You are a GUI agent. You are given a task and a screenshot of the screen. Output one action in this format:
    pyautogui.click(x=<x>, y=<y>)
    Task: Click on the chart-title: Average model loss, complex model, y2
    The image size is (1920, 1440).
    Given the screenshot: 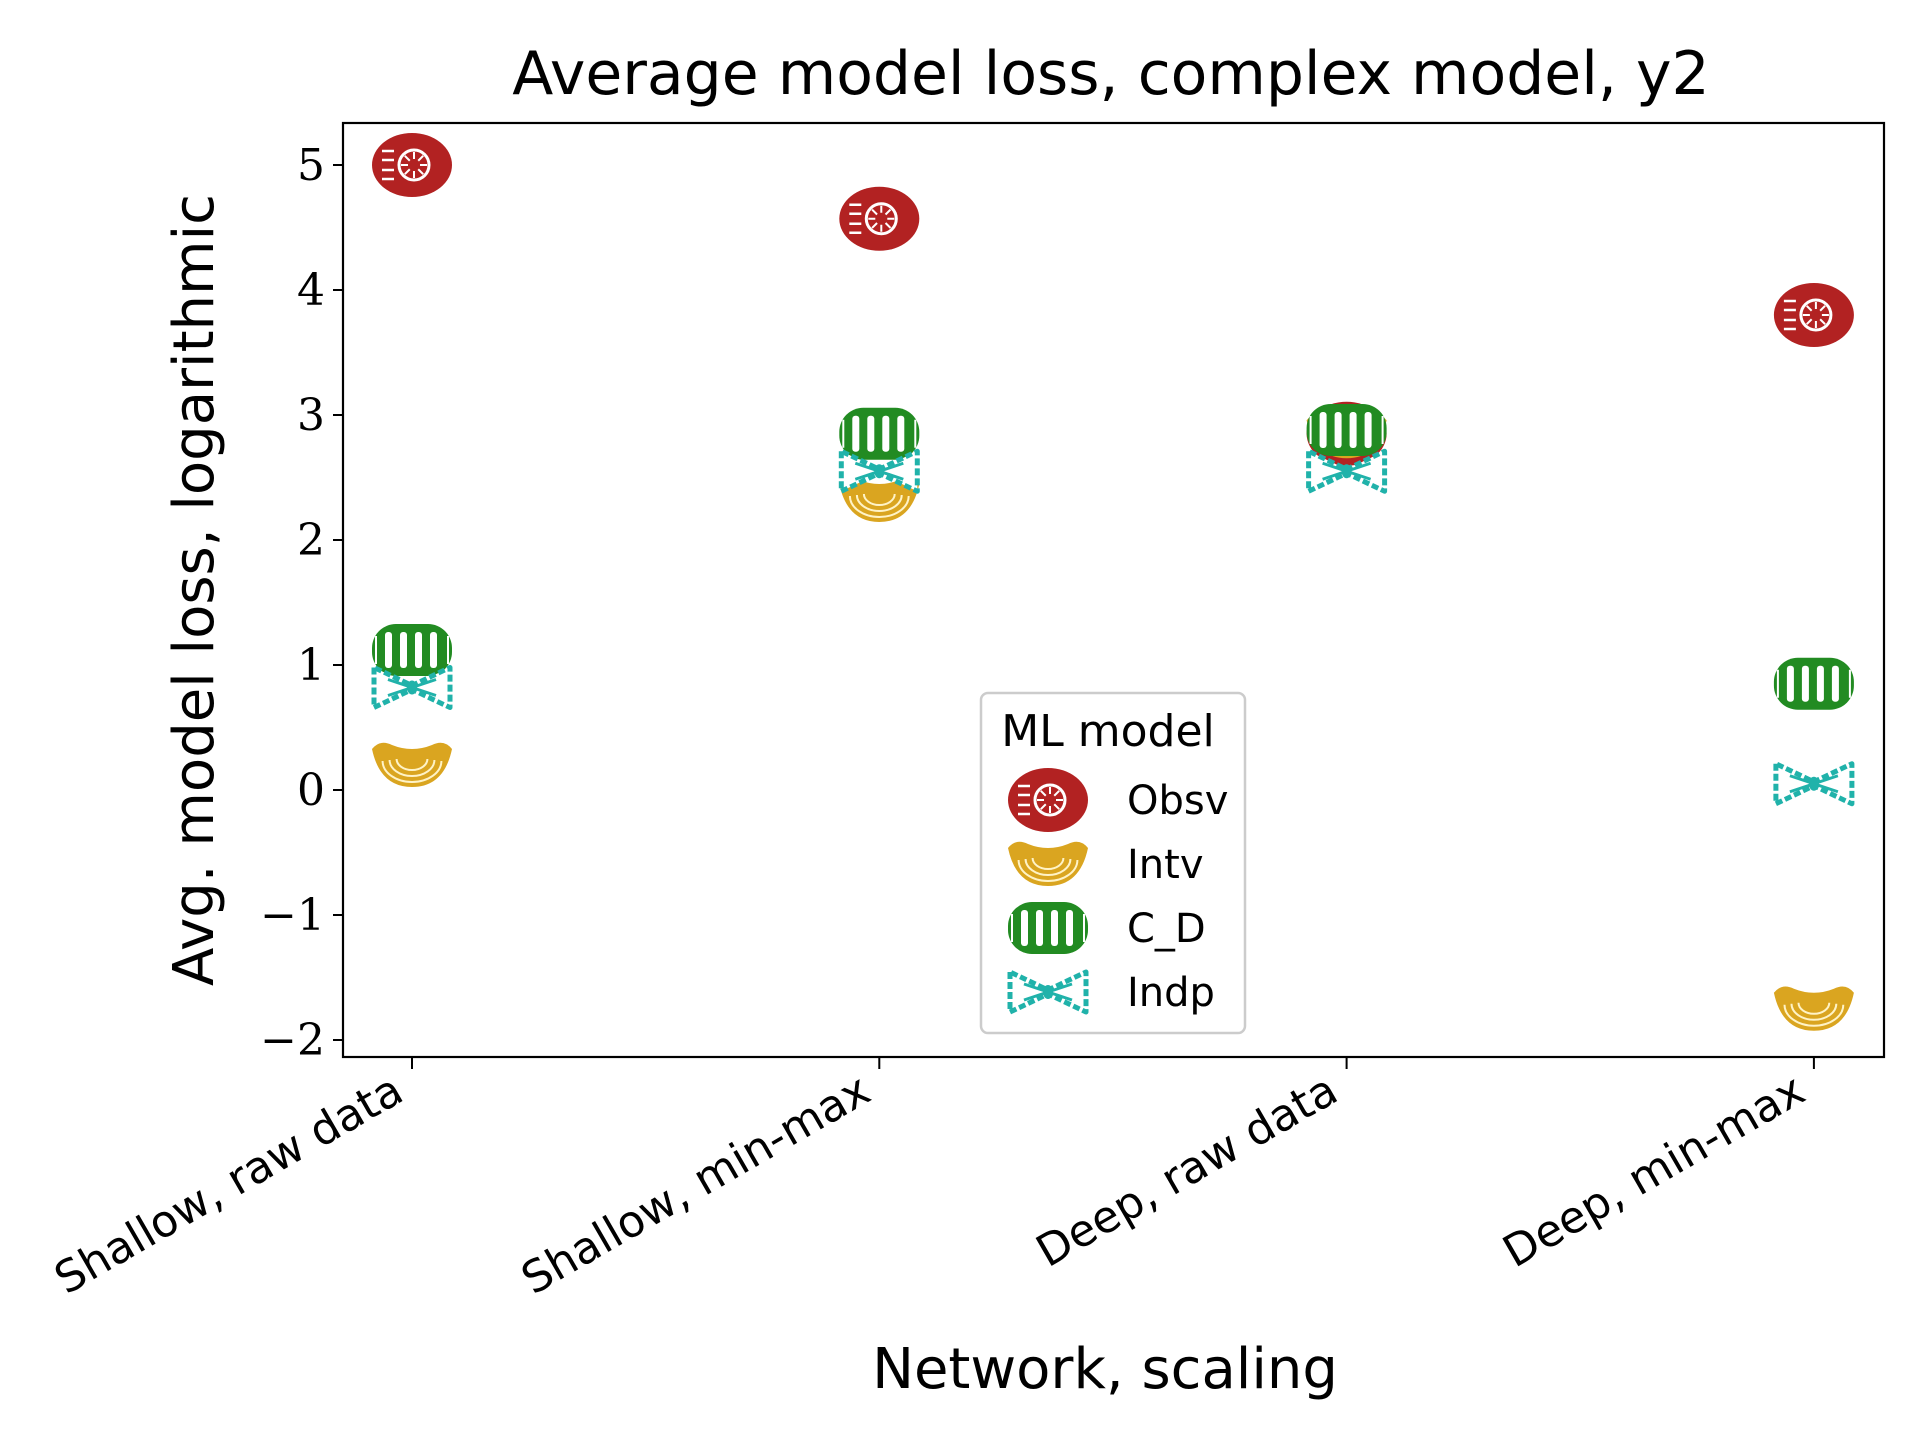 What is the action you would take?
    pyautogui.click(x=1110, y=74)
    